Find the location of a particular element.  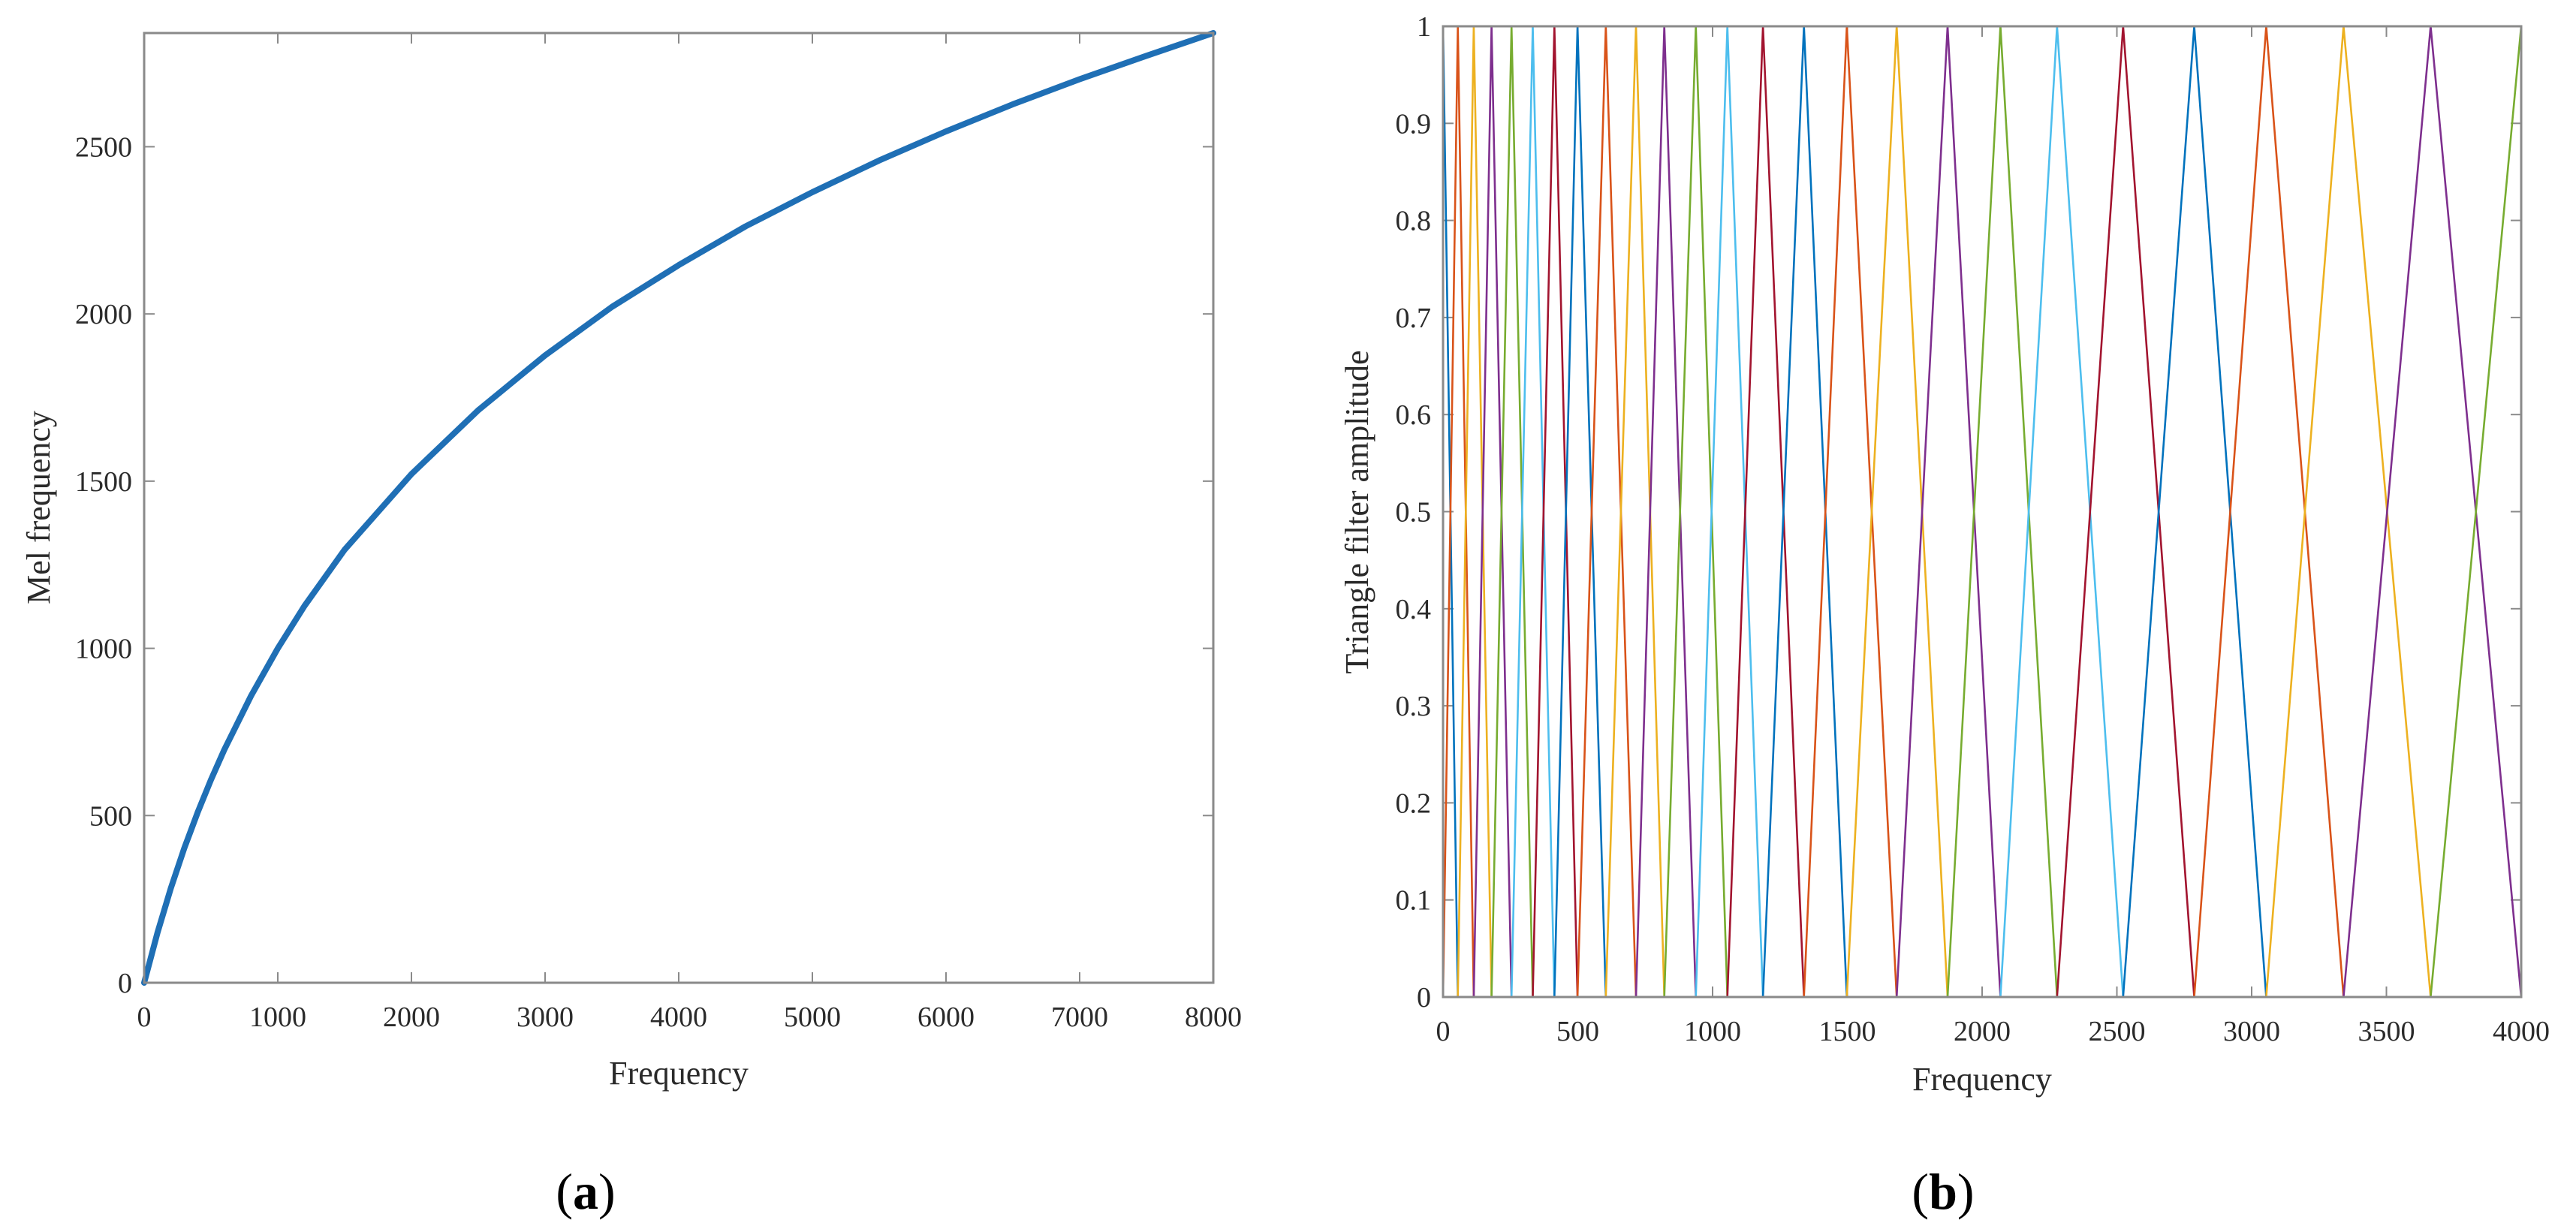

x-tick-label: 7000 is located at coordinates (1079, 1017).